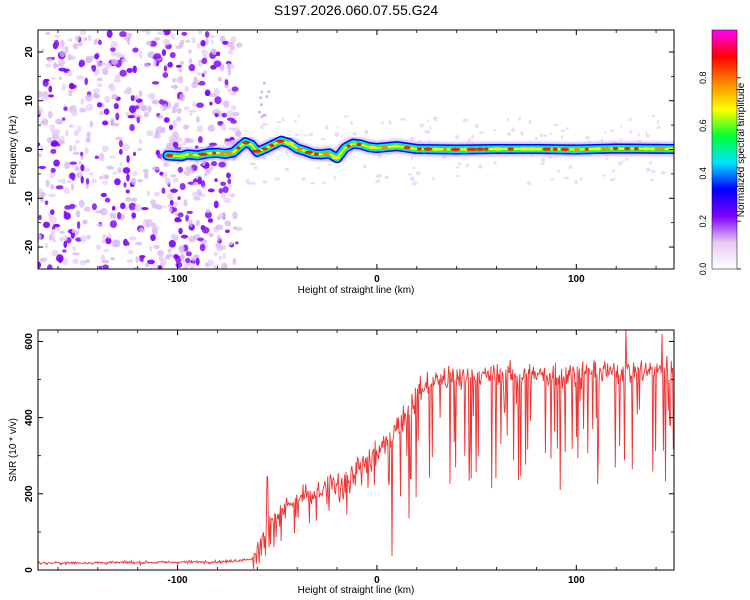  I want to click on y-tick-label: 400, so click(29, 417).